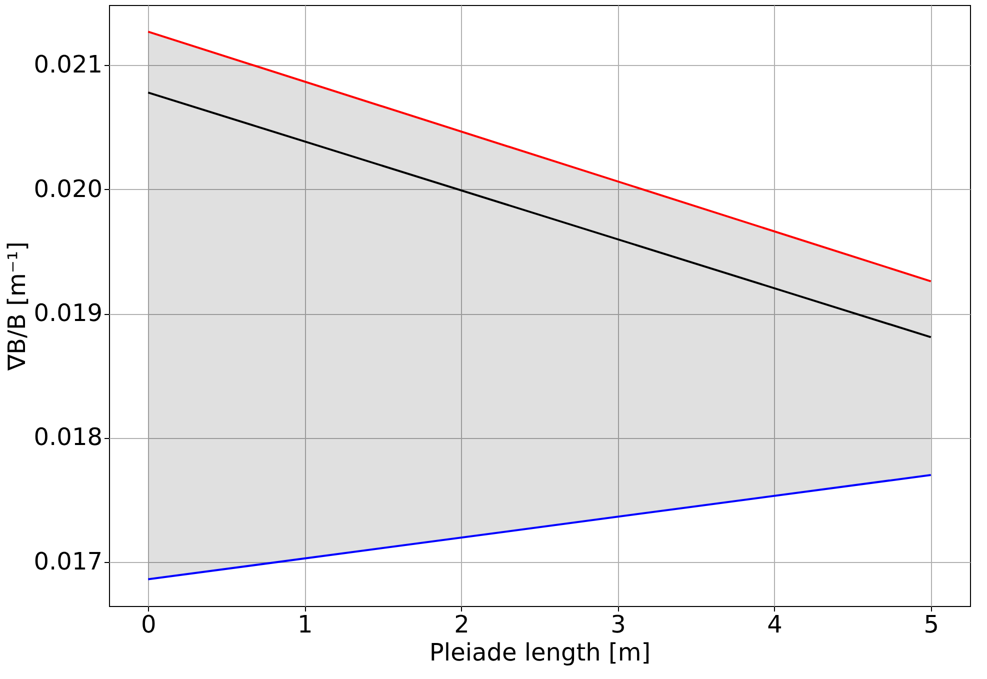 Image resolution: width=987 pixels, height=679 pixels. What do you see at coordinates (16, 306) in the screenshot?
I see `y-axis-title: ∇B/B [m⁻¹]` at bounding box center [16, 306].